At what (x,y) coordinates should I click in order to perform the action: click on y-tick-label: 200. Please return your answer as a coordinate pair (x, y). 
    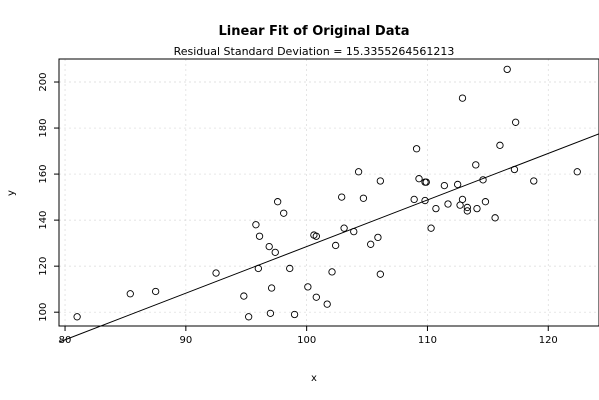
    Looking at the image, I should click on (43, 81).